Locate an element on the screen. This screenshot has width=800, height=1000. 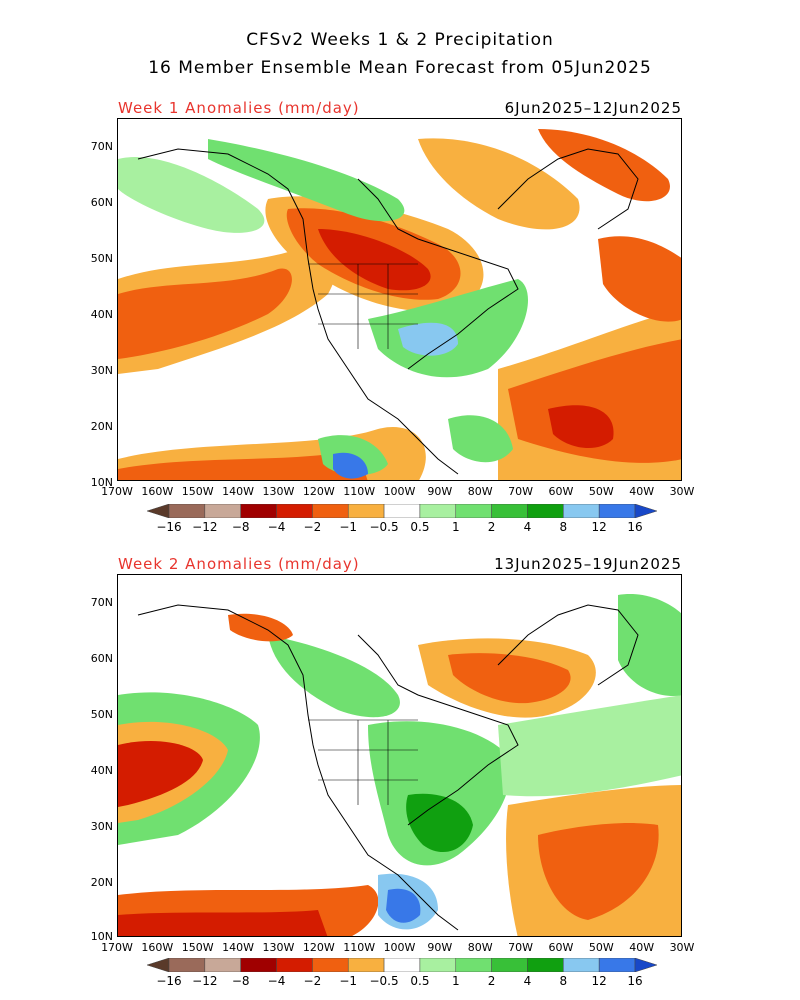
colorbar-label: −0.5 is located at coordinates (384, 981).